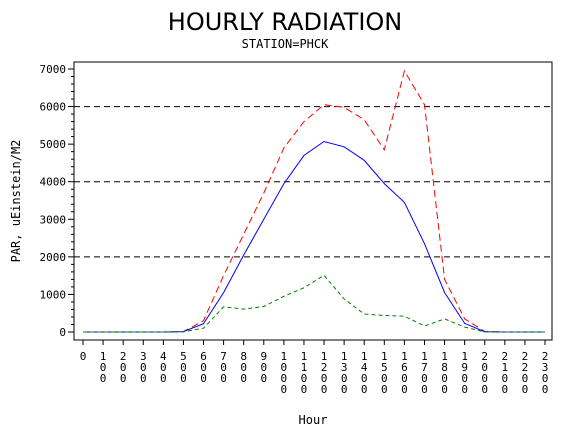  What do you see at coordinates (53, 107) in the screenshot?
I see `y-tick-label: 6000` at bounding box center [53, 107].